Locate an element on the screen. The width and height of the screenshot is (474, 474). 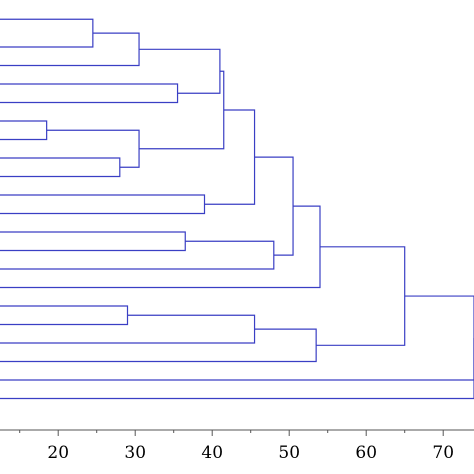
x-axis: 20 30 40 50 60 70 is located at coordinates (237, 446).